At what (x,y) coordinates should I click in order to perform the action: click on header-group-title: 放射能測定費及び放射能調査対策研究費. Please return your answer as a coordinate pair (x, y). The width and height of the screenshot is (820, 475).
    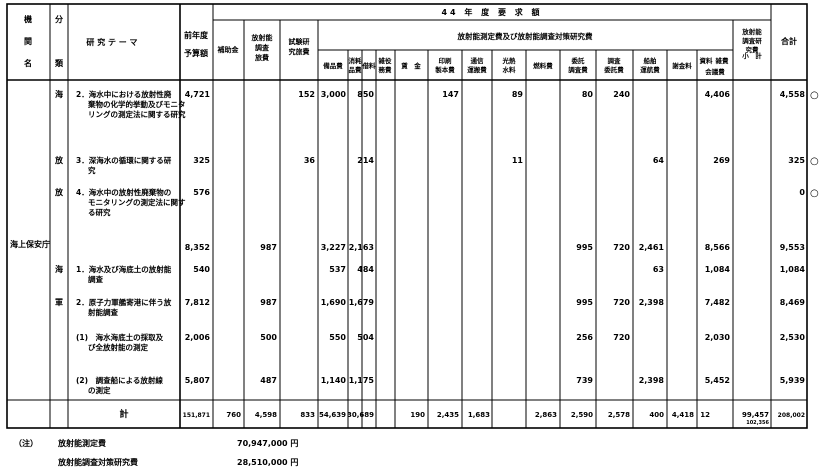
    Looking at the image, I should click on (525, 36).